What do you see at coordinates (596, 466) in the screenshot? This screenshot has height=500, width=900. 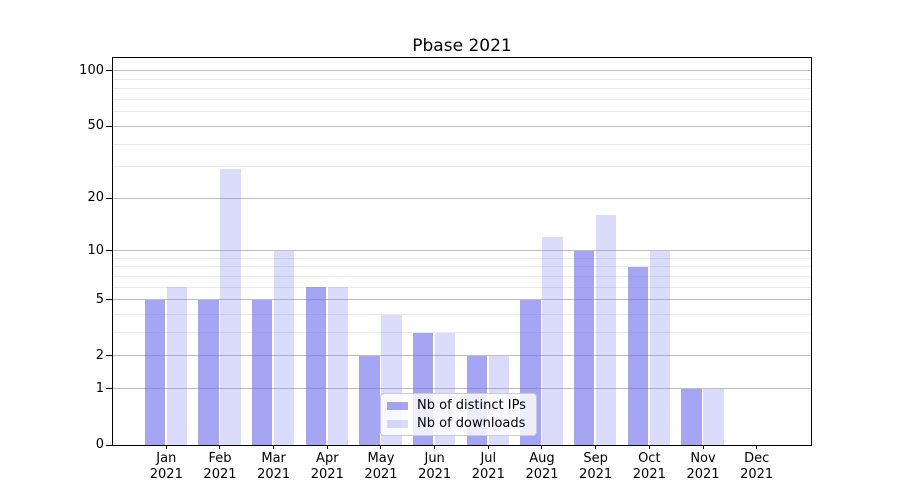 I see `x-axis-tick-label: Sep 2021` at bounding box center [596, 466].